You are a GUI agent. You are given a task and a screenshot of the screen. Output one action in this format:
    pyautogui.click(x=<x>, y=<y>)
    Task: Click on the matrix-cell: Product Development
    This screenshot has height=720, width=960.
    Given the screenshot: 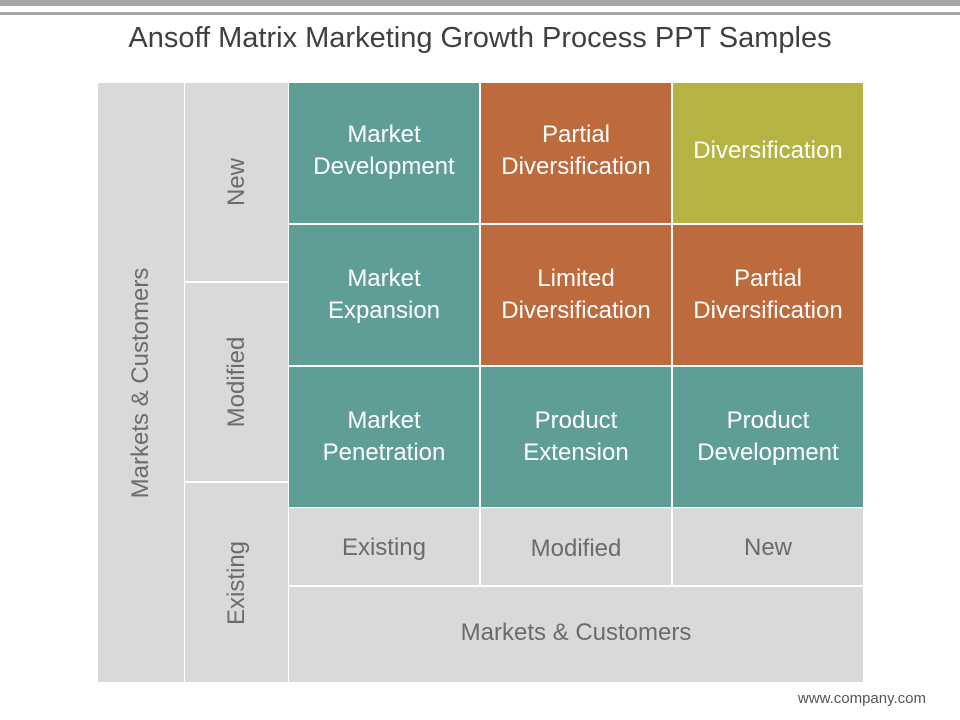 What is the action you would take?
    pyautogui.click(x=768, y=437)
    